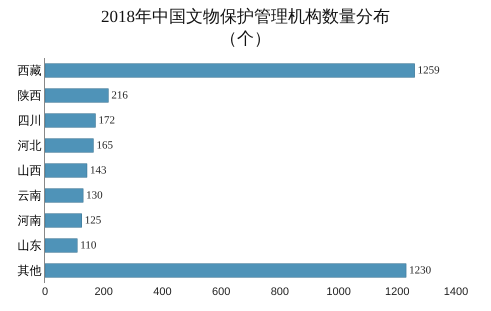 Image resolution: width=491 pixels, height=311 pixels. What do you see at coordinates (245, 38) in the screenshot?
I see `chart-subtitle: （个）` at bounding box center [245, 38].